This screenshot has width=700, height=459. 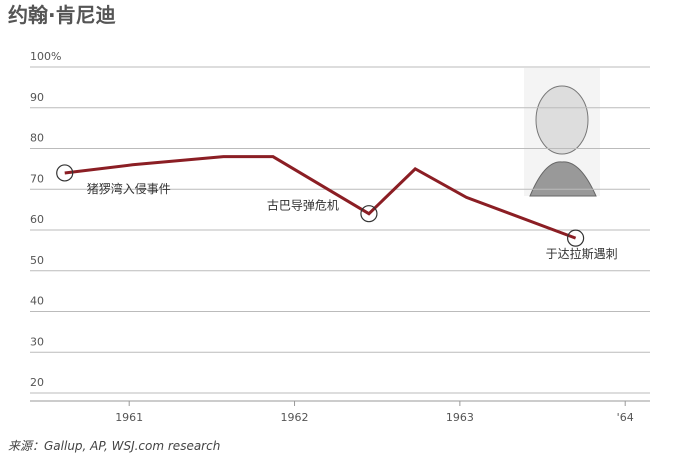 I want to click on y-tick-label: 90, so click(x=37, y=97).